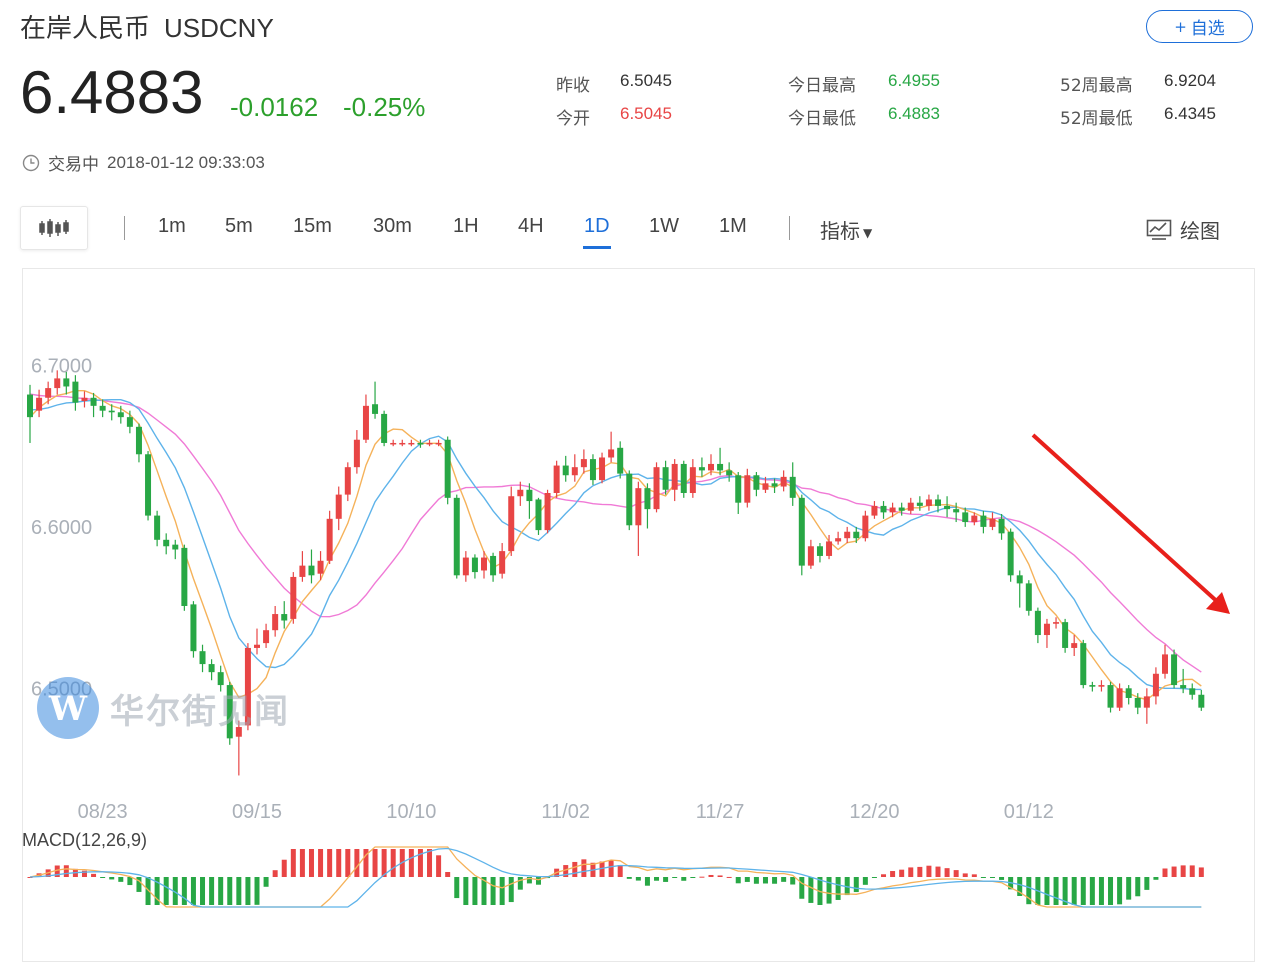  Describe the element at coordinates (822, 119) in the screenshot. I see `day-low-label: 今日最低` at that location.